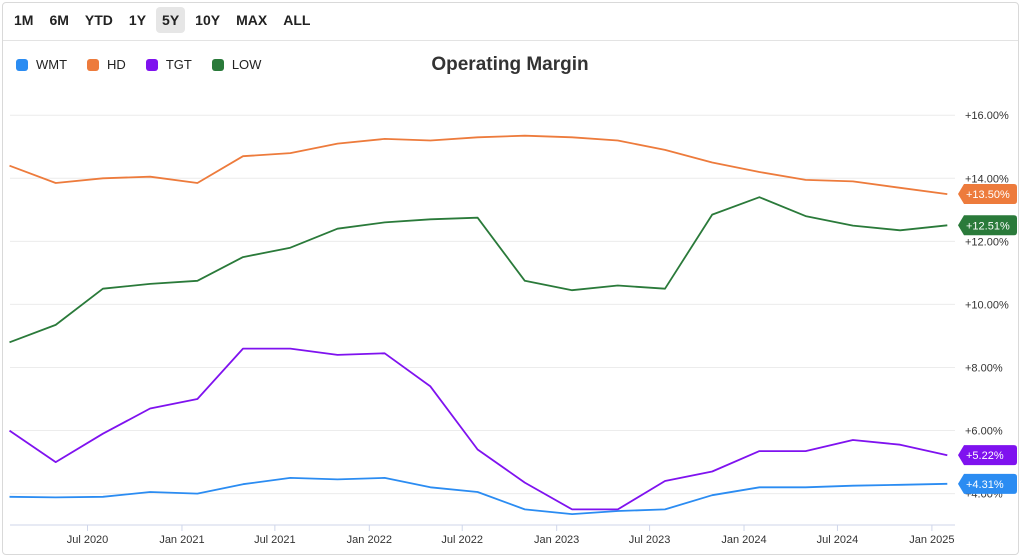 The image size is (1023, 559). Describe the element at coordinates (987, 179) in the screenshot. I see `y-tick-label: +14.00%` at that location.